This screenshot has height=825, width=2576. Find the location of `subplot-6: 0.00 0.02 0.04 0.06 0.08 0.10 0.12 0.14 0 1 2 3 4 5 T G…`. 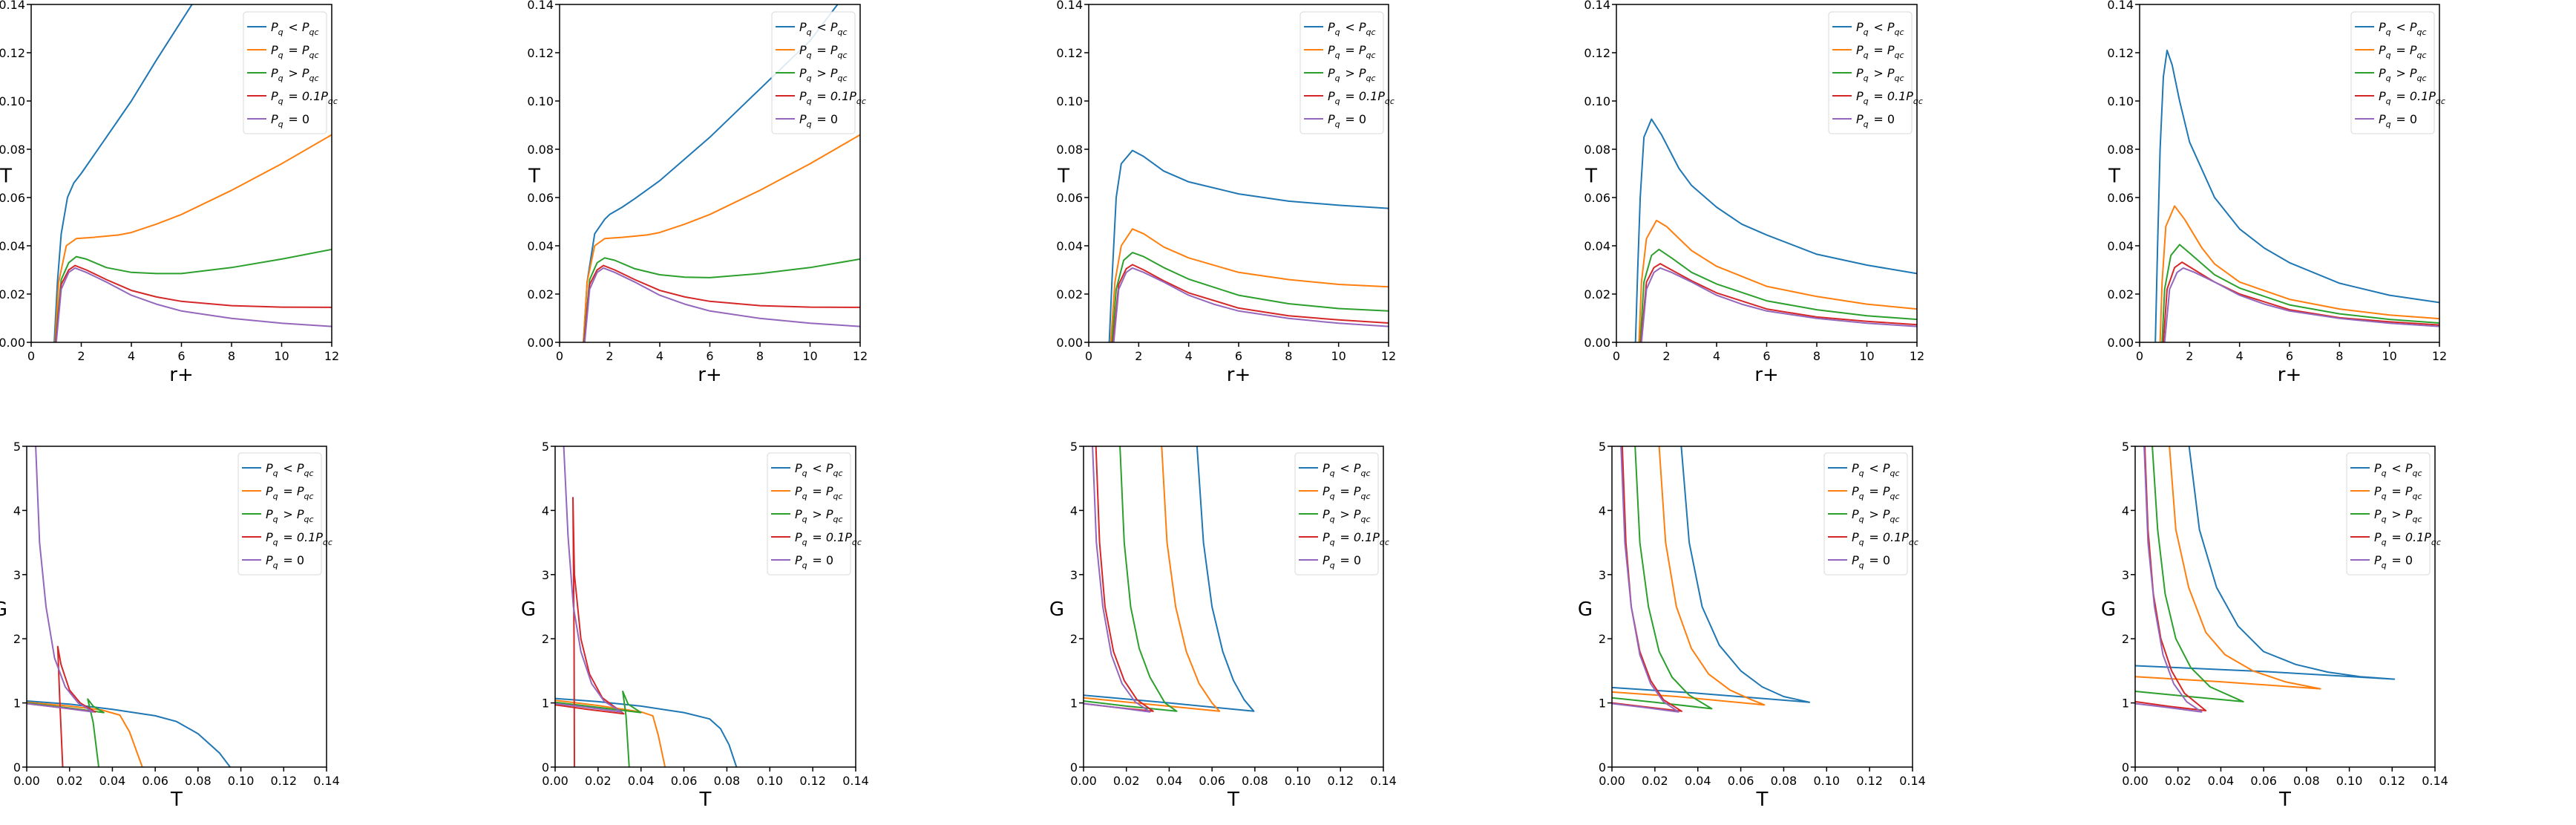

subplot-6: 0.00 0.02 0.04 0.06 0.08 0.10 0.12 0.14 0 1 2 3 4 5 T G… is located at coordinates (170, 625).